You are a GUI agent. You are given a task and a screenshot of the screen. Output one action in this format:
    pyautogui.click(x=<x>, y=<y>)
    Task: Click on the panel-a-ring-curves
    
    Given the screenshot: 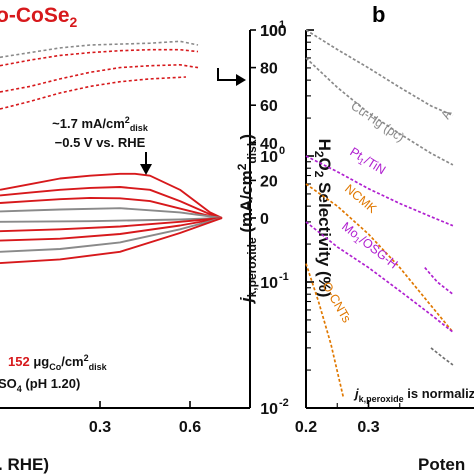 What is the action you would take?
    pyautogui.click(x=111, y=218)
    